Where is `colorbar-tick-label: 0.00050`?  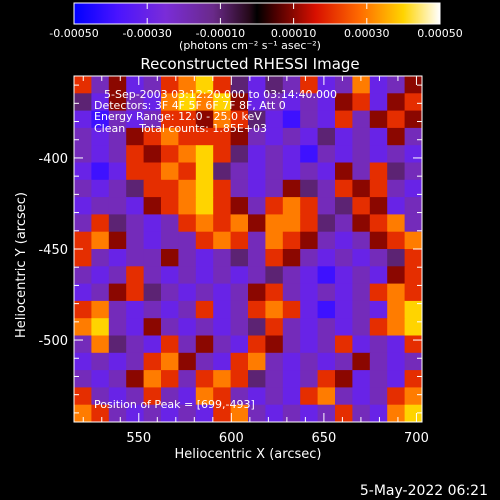
colorbar-tick-label: 0.00050 is located at coordinates (440, 33).